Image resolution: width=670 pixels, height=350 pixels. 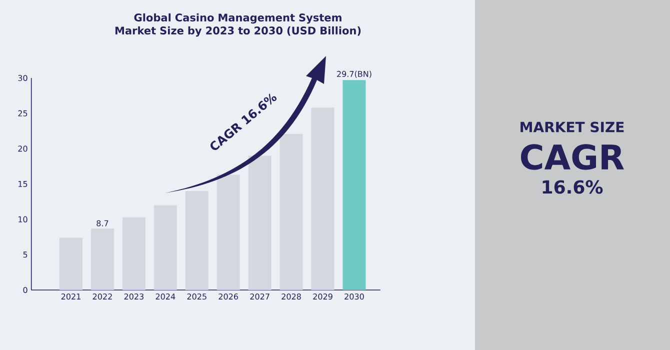 What do you see at coordinates (134, 297) in the screenshot?
I see `x-tick-label: 2023` at bounding box center [134, 297].